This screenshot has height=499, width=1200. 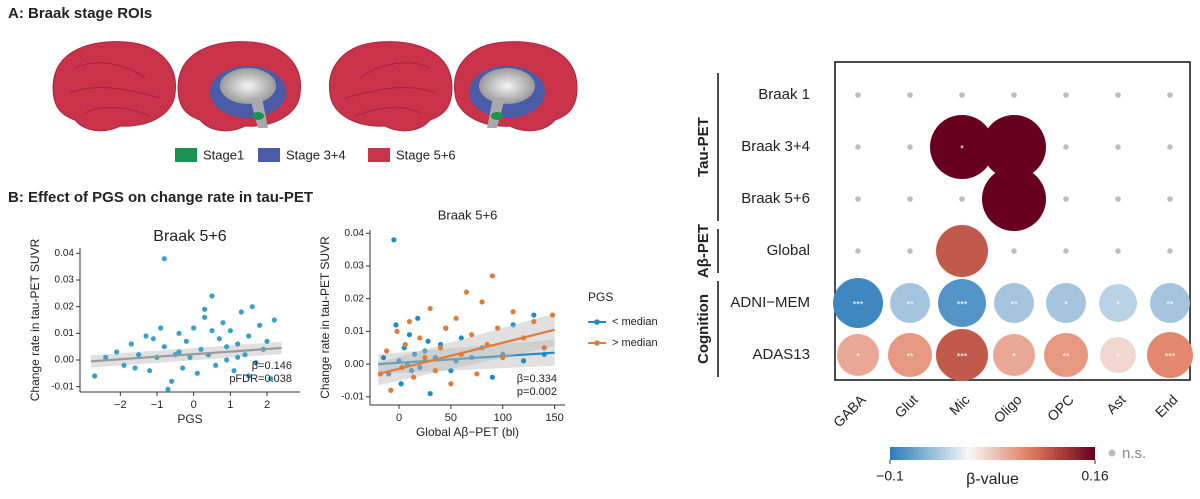 I want to click on confidence-band, so click(x=466, y=349).